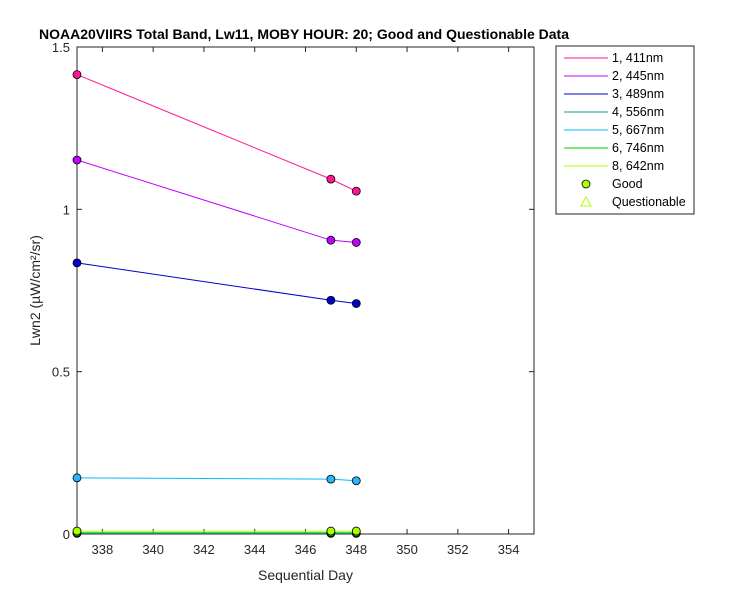 The height and width of the screenshot is (600, 750). What do you see at coordinates (204, 549) in the screenshot?
I see `x-tick-label: 342` at bounding box center [204, 549].